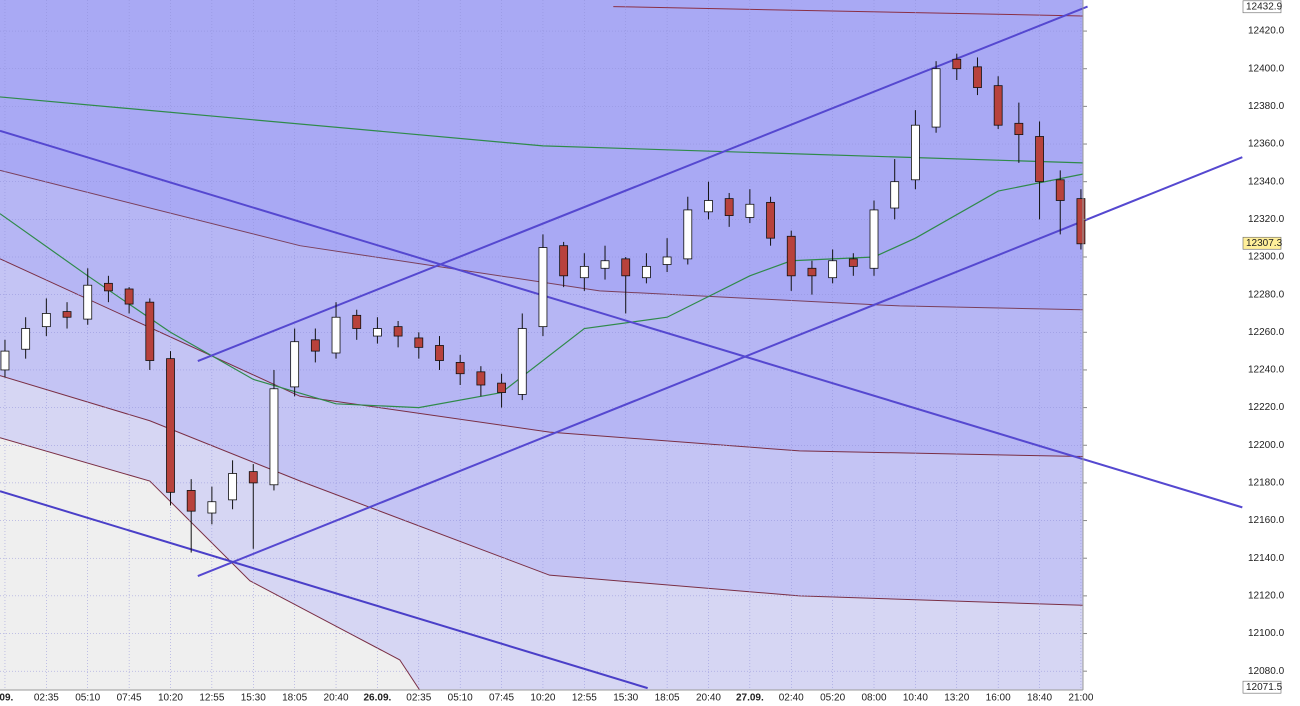 Image resolution: width=1300 pixels, height=706 pixels. What do you see at coordinates (1039, 698) in the screenshot?
I see `x-tick-label: 18:40` at bounding box center [1039, 698].